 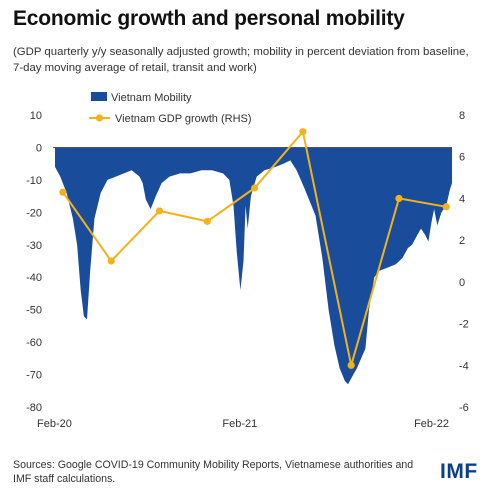 What do you see at coordinates (464, 262) in the screenshot?
I see `right-axis-ticks: 8 6 4 2 0 -2 -4 -6` at bounding box center [464, 262].